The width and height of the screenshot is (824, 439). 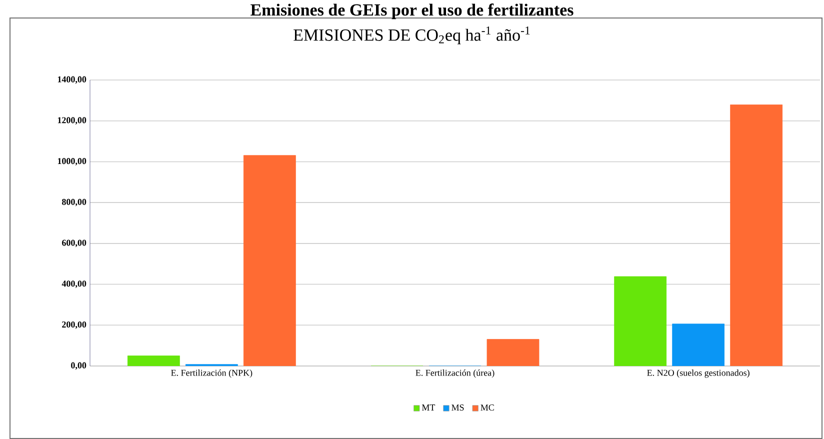 I want to click on chart-title: Emisiones de GEIs por el uso de fertilizantes, so click(x=412, y=12).